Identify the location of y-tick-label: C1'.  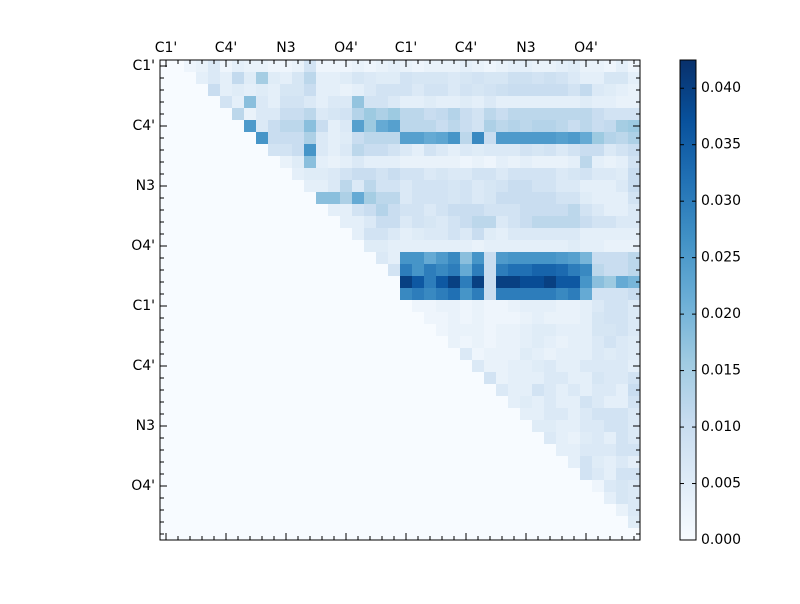
(143, 66).